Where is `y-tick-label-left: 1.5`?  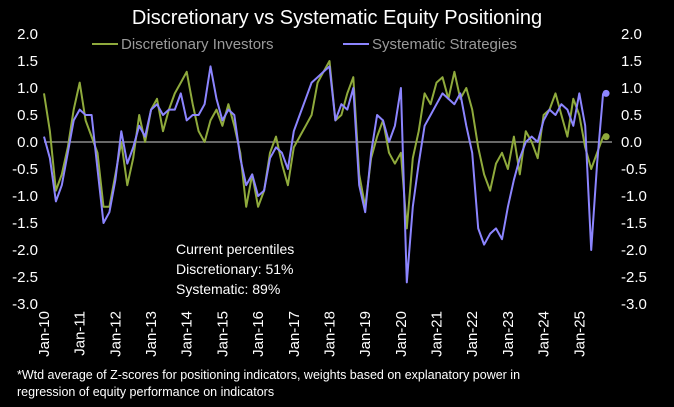 y-tick-label-left: 1.5 is located at coordinates (27, 61).